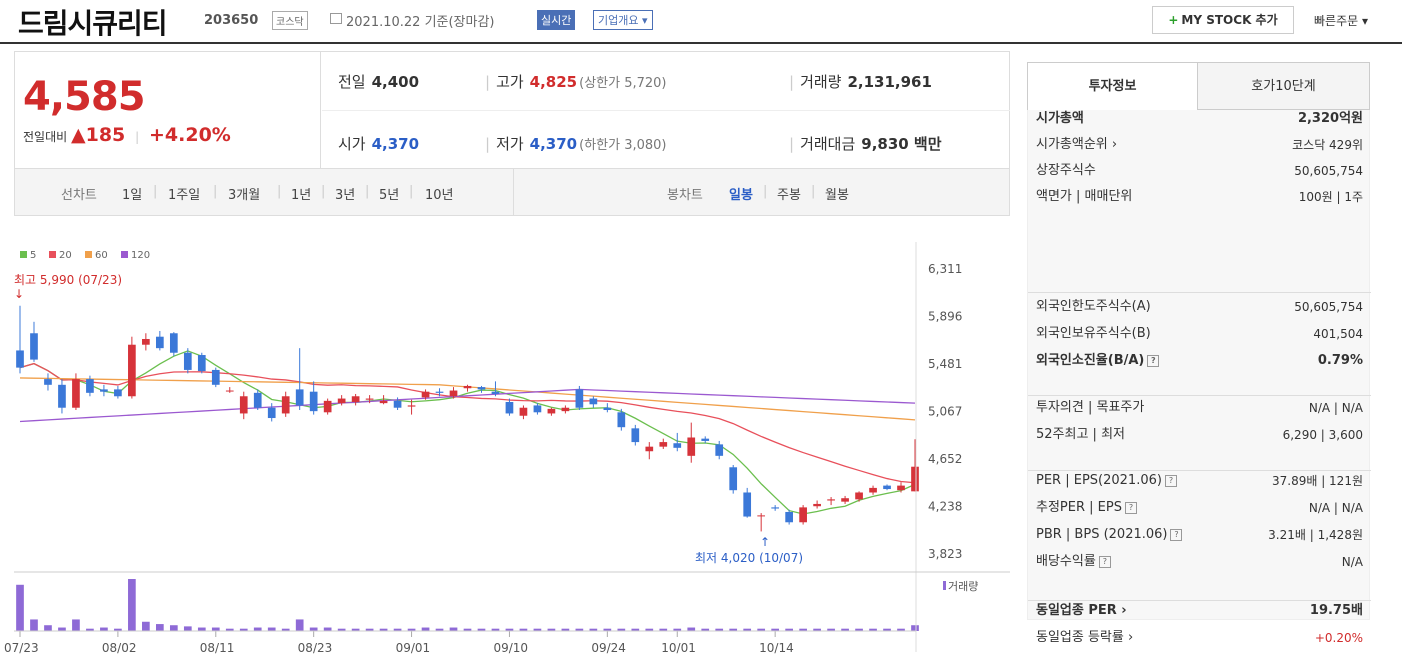  I want to click on quick-order-button: 빠른주문 ▾, so click(1341, 21).